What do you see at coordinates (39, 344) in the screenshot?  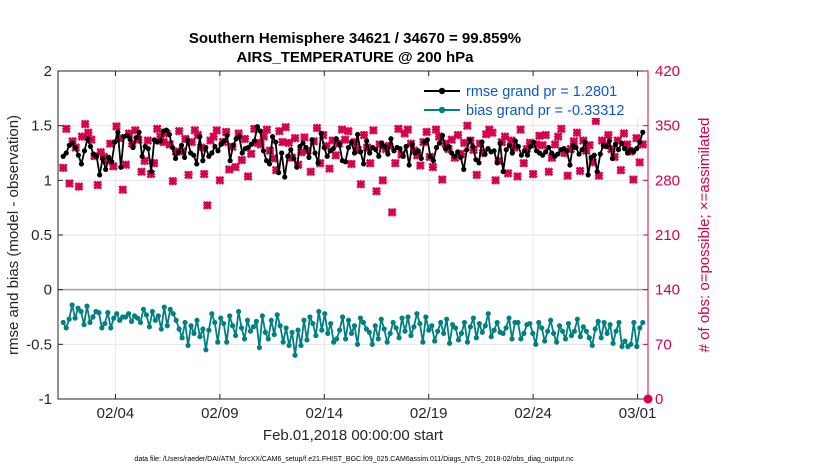 I see `left-tick-label: -0.5` at bounding box center [39, 344].